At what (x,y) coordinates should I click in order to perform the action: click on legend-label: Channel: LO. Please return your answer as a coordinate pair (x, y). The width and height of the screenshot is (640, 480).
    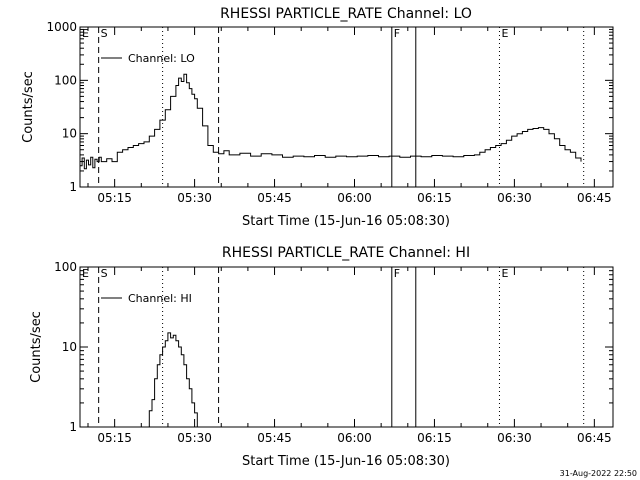
    Looking at the image, I should click on (161, 58).